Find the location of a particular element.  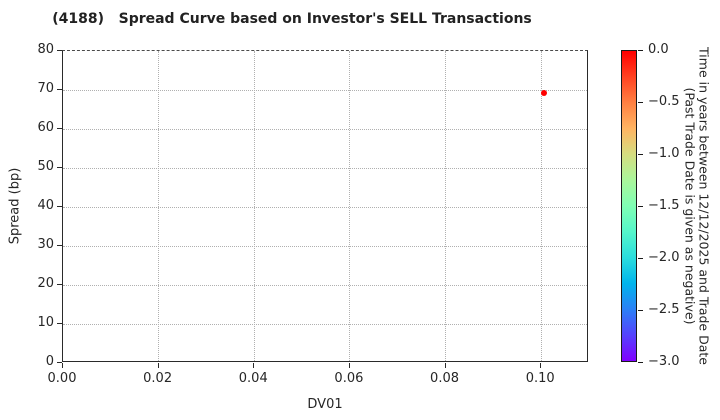

x-tick-label: 0.08 is located at coordinates (444, 378).